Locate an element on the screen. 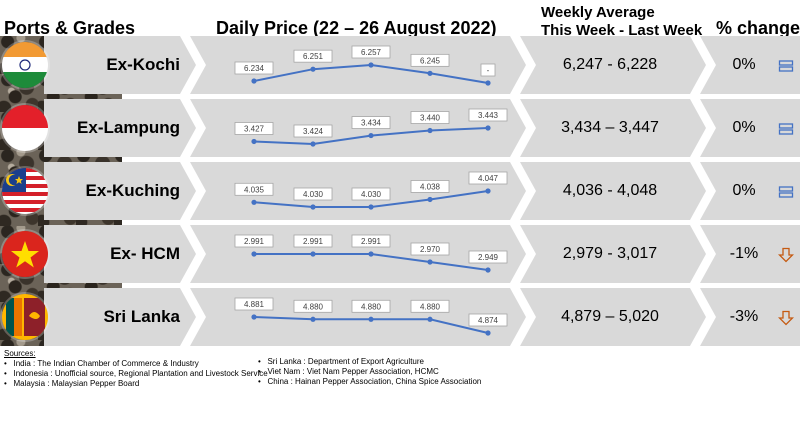 Image resolution: width=800 pixels, height=438 pixels. data-label: 4.047 is located at coordinates (488, 178).